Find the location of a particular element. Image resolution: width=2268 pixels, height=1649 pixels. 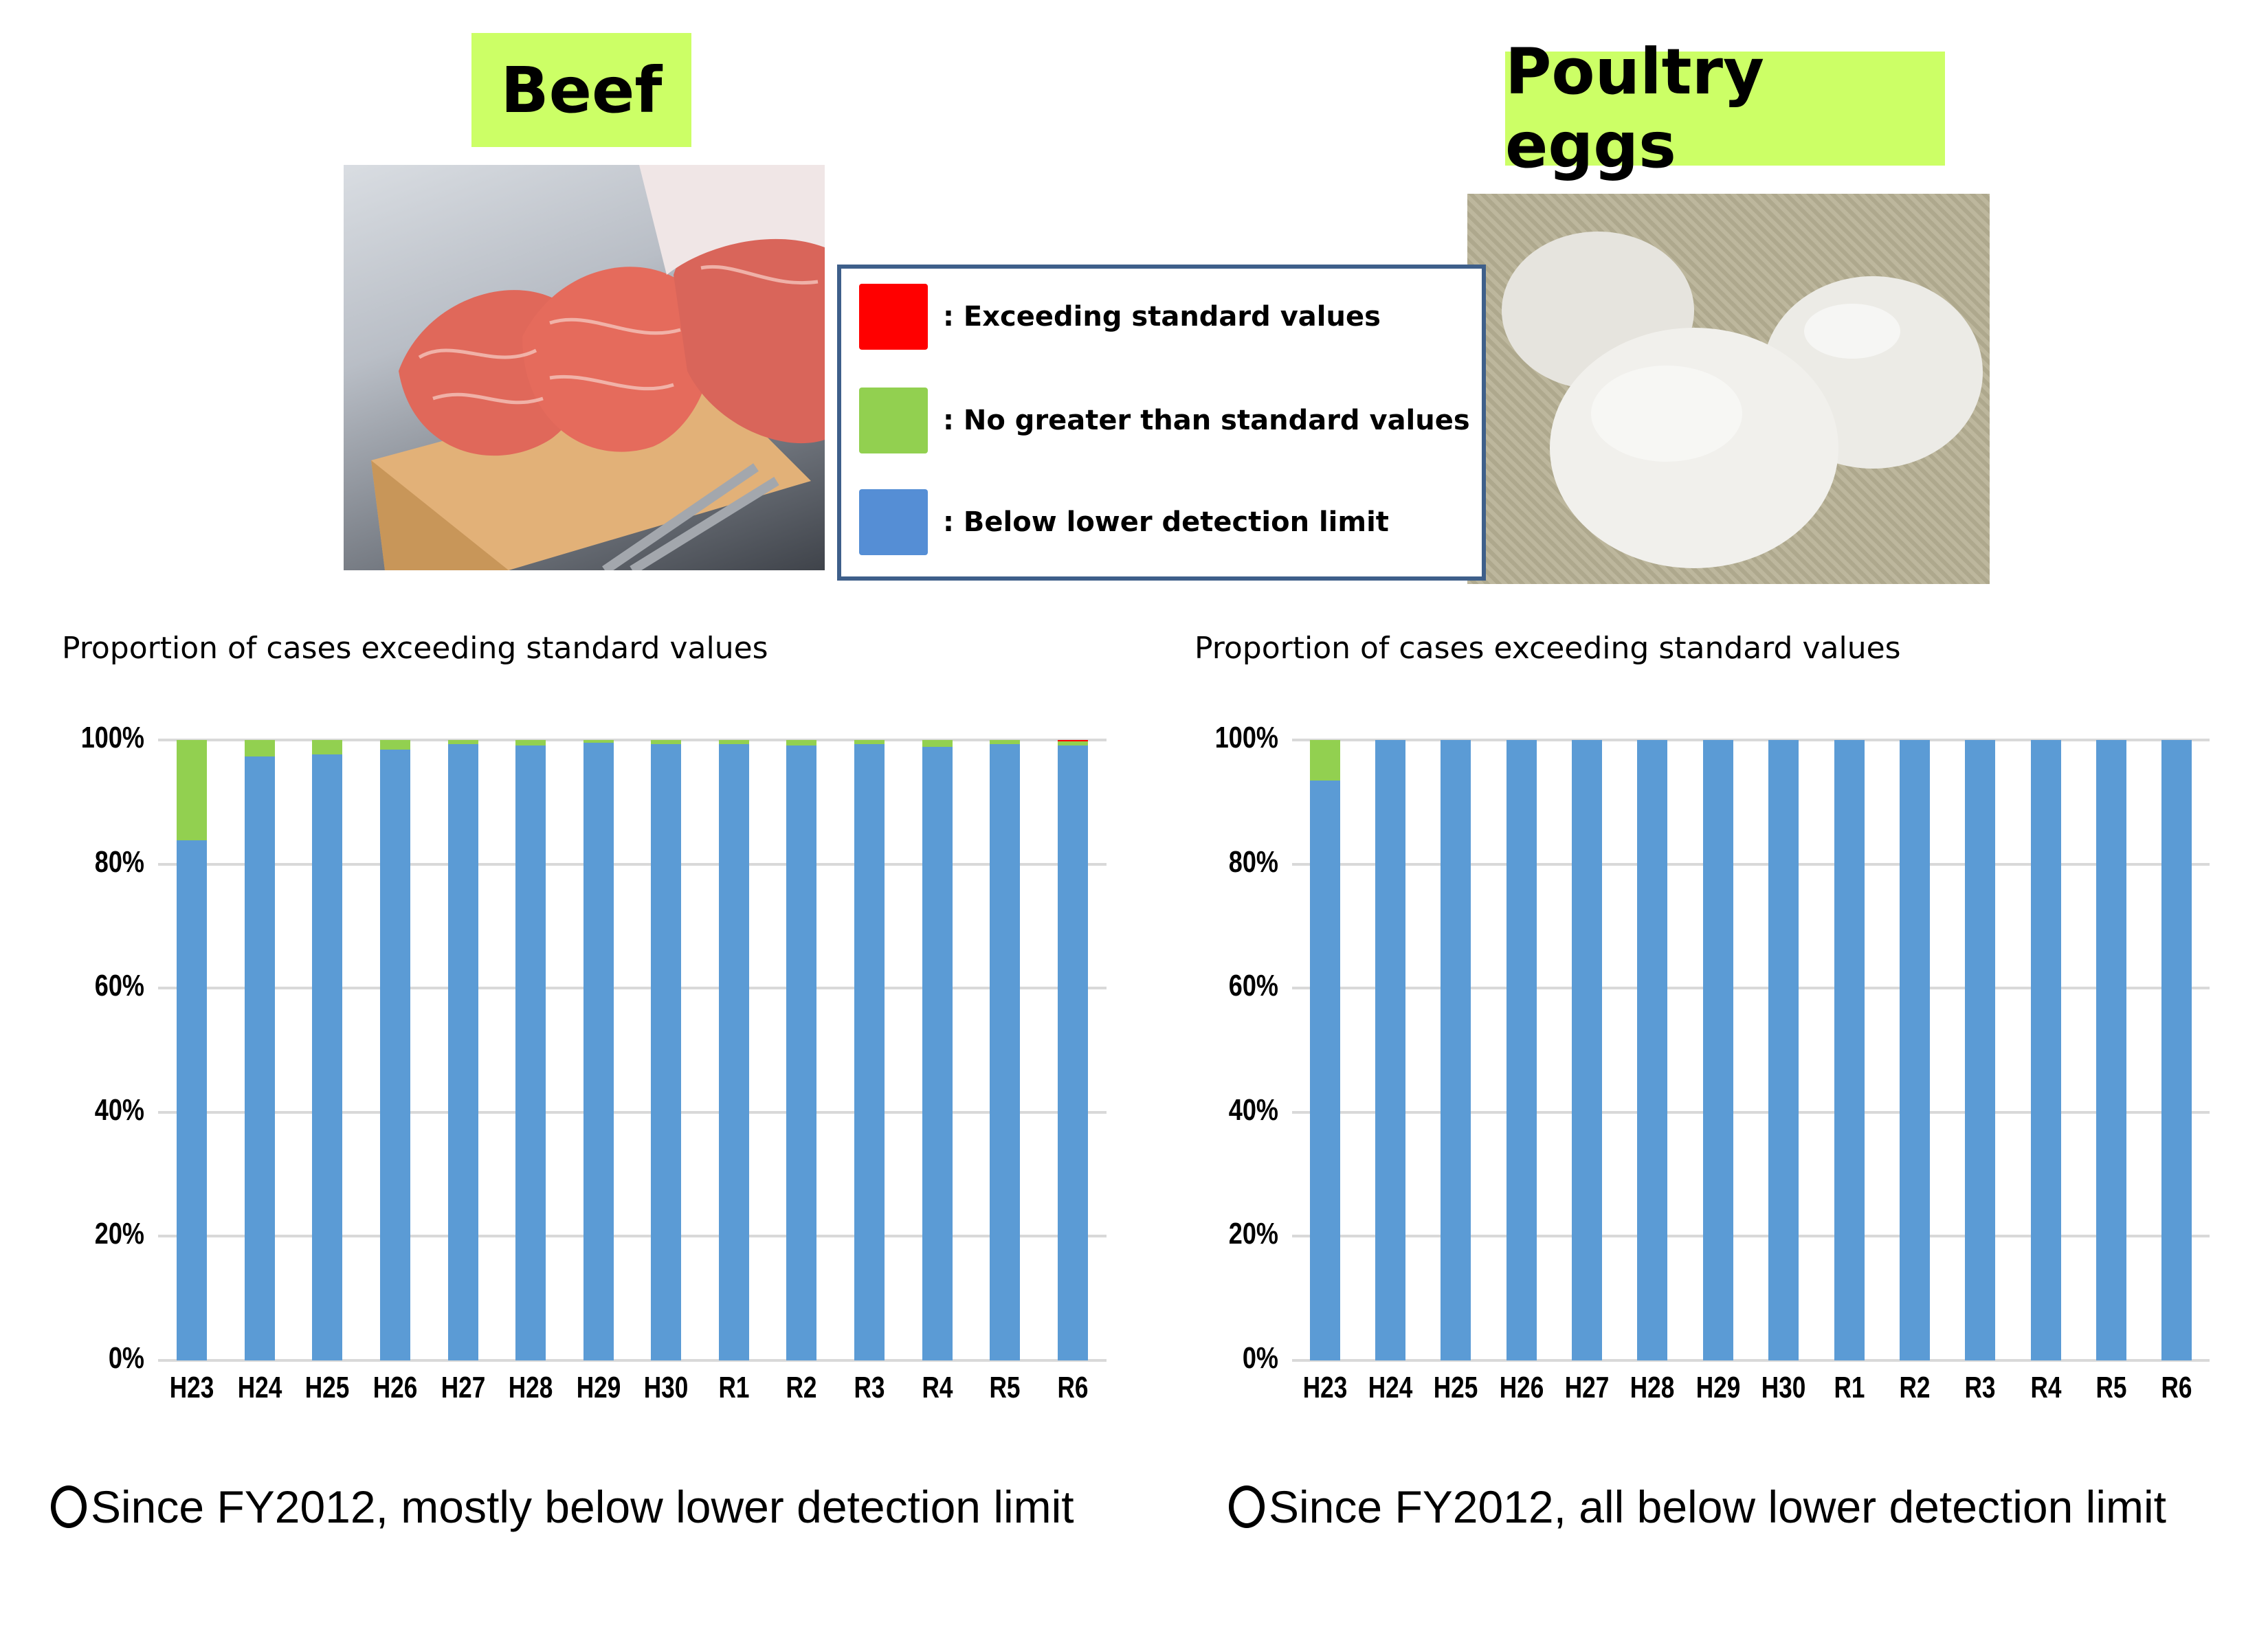

legend-swatch-red-icon is located at coordinates (894, 317).